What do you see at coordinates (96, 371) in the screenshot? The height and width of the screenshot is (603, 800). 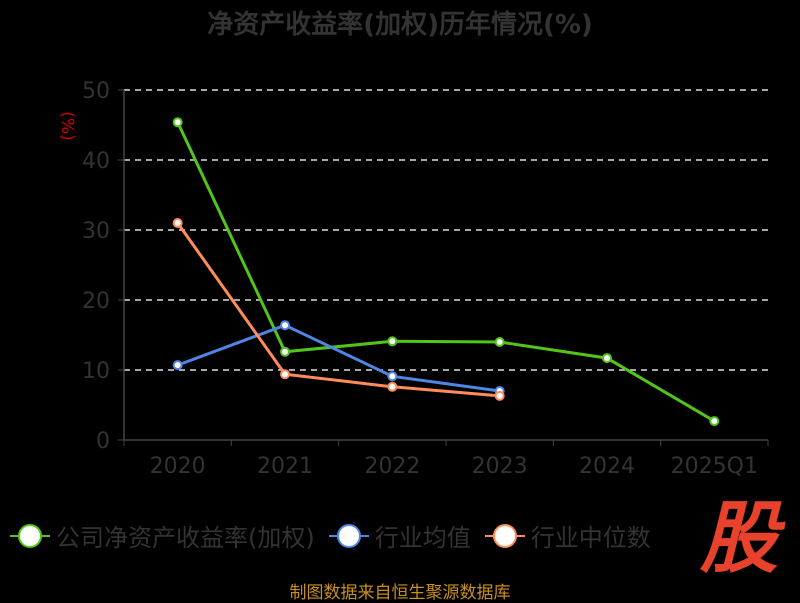 I see `y-tick-label: 10` at bounding box center [96, 371].